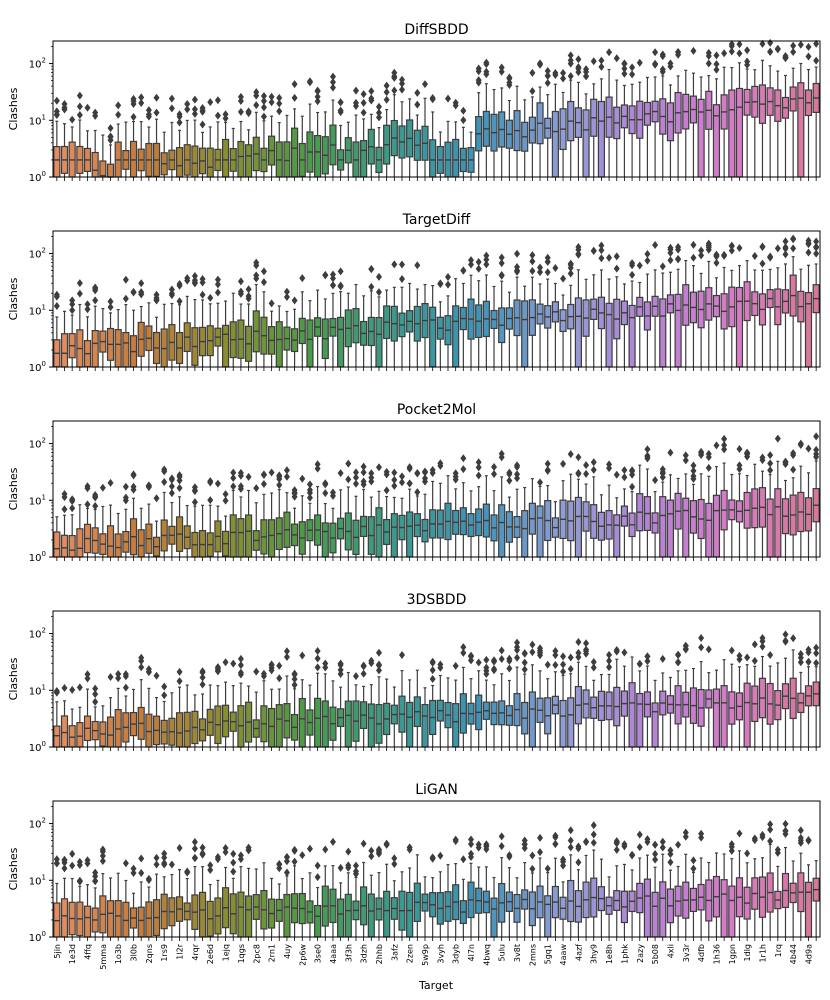  Describe the element at coordinates (13, 298) in the screenshot. I see `y-axis-label: Clashes` at that location.